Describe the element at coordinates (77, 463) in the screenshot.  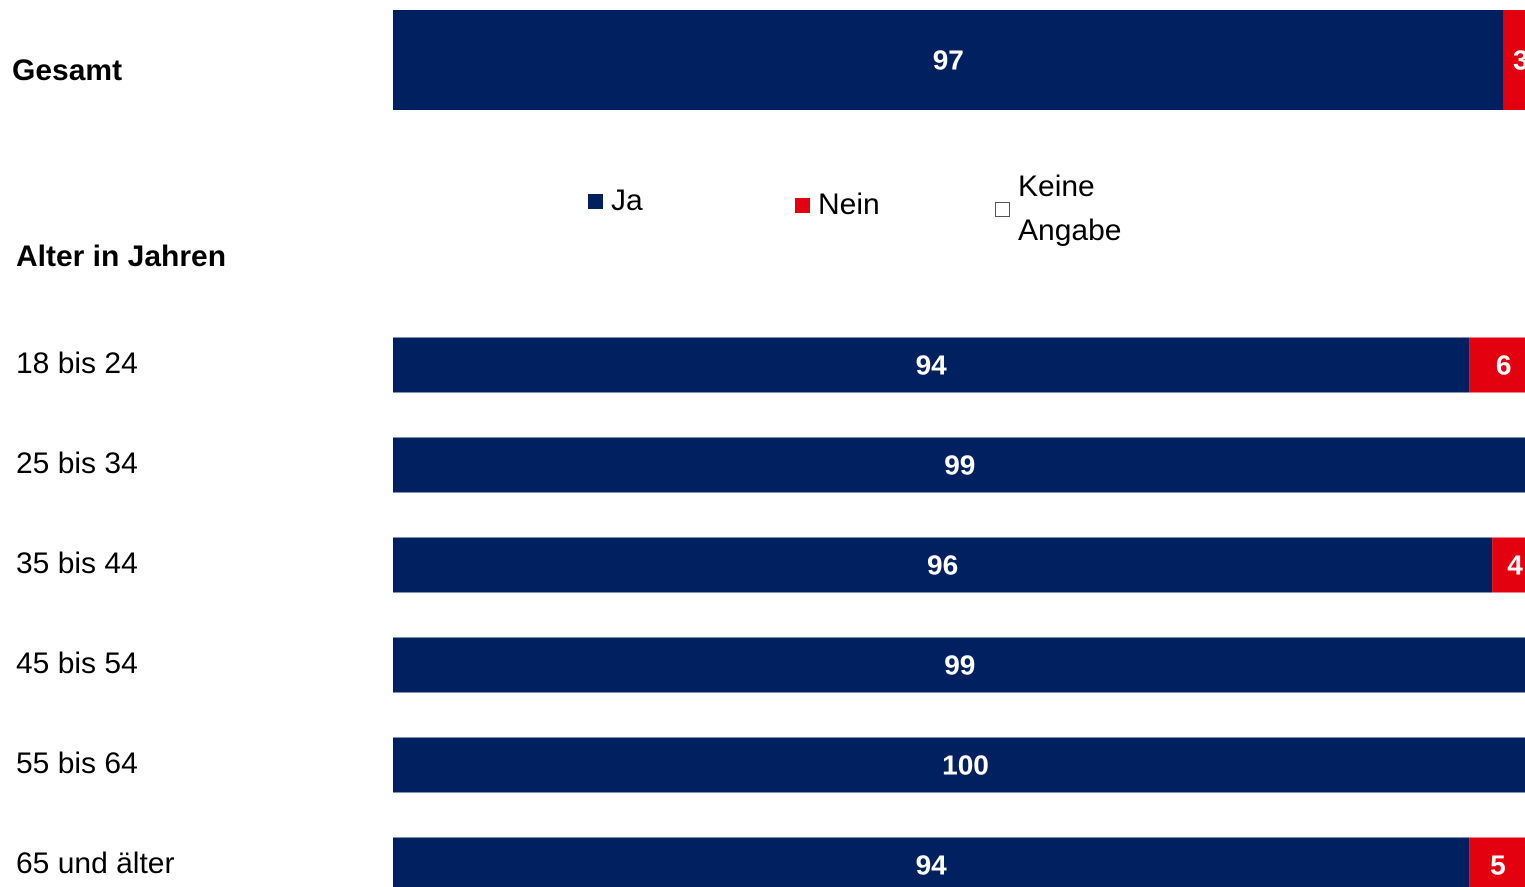
I see `category-label: 25 bis 34` at that location.